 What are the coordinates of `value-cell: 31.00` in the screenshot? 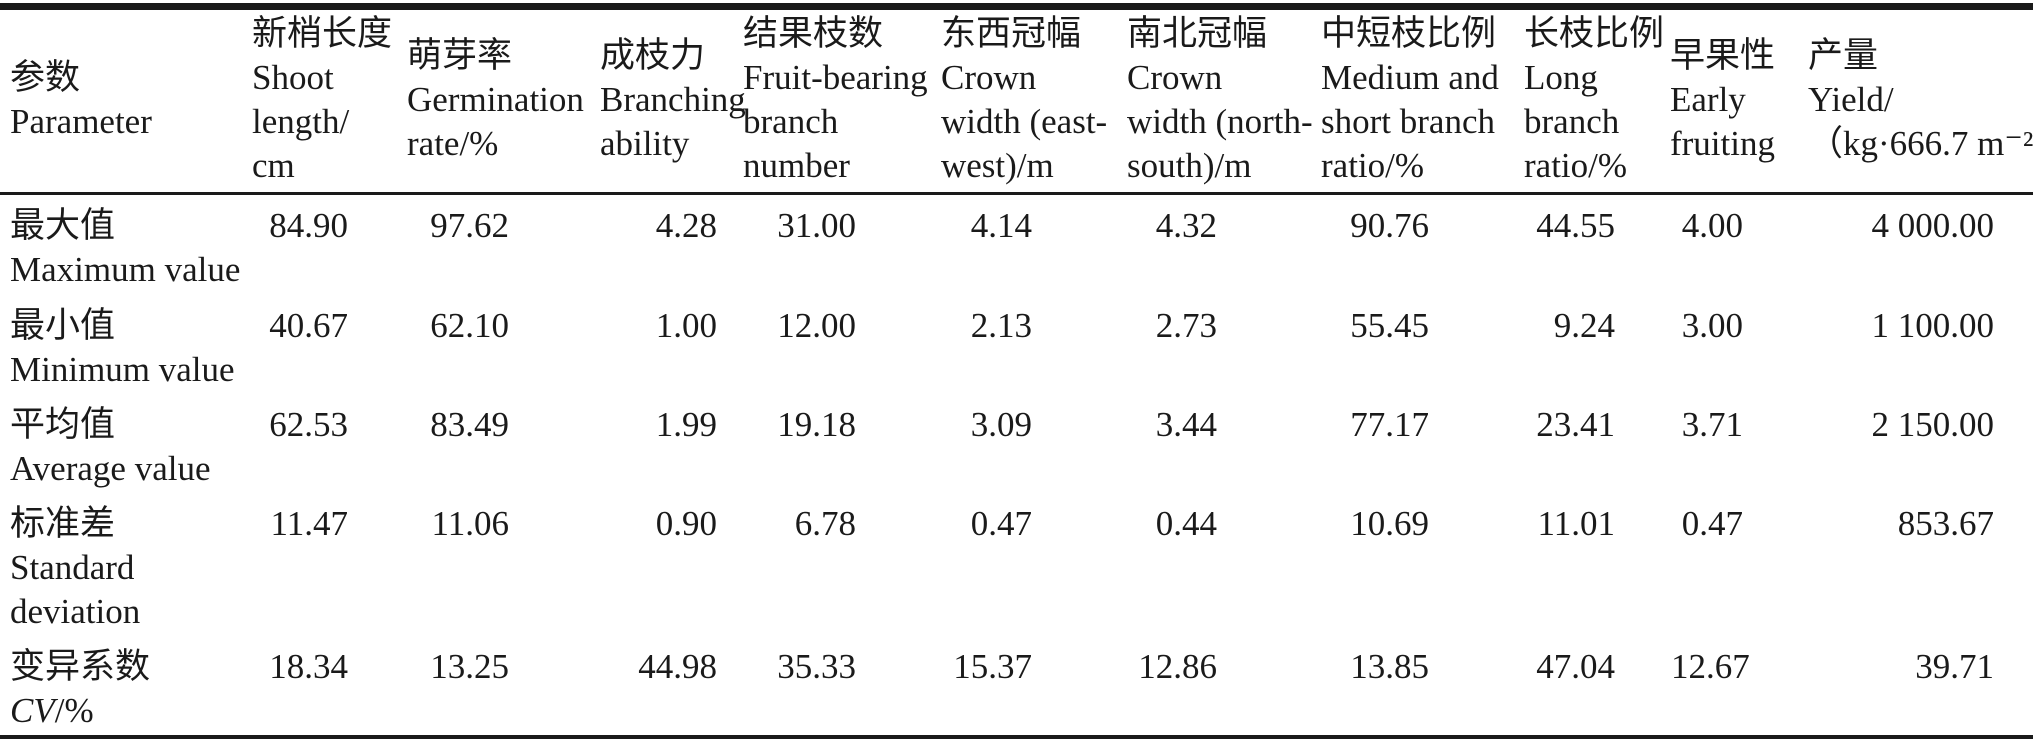 It's located at (816, 226).